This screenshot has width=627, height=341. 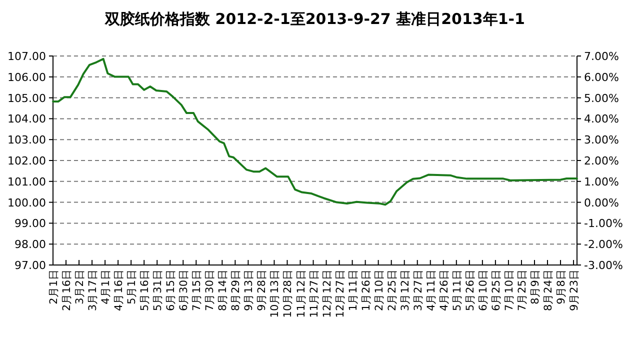 What do you see at coordinates (27, 119) in the screenshot?
I see `y-tick-label: 104.00` at bounding box center [27, 119].